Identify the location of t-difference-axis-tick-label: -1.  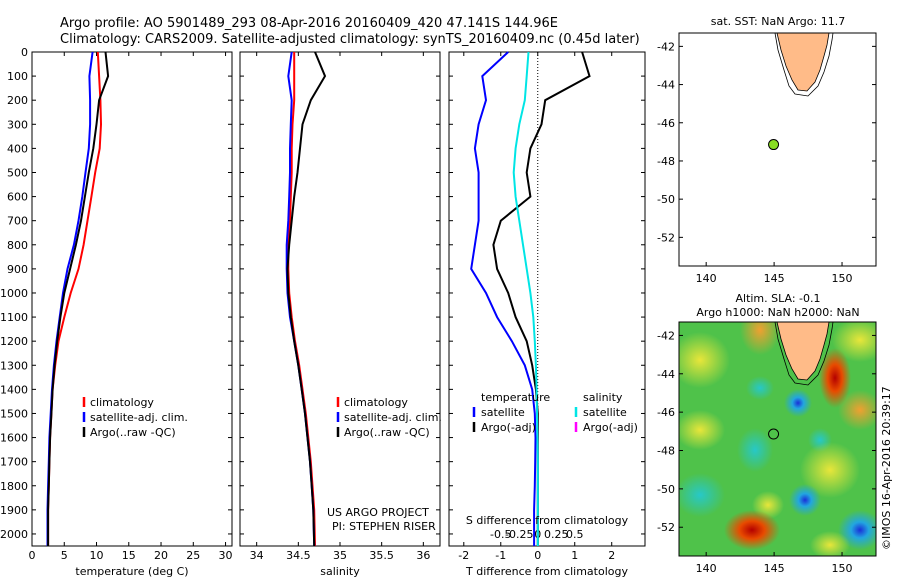
(500, 555).